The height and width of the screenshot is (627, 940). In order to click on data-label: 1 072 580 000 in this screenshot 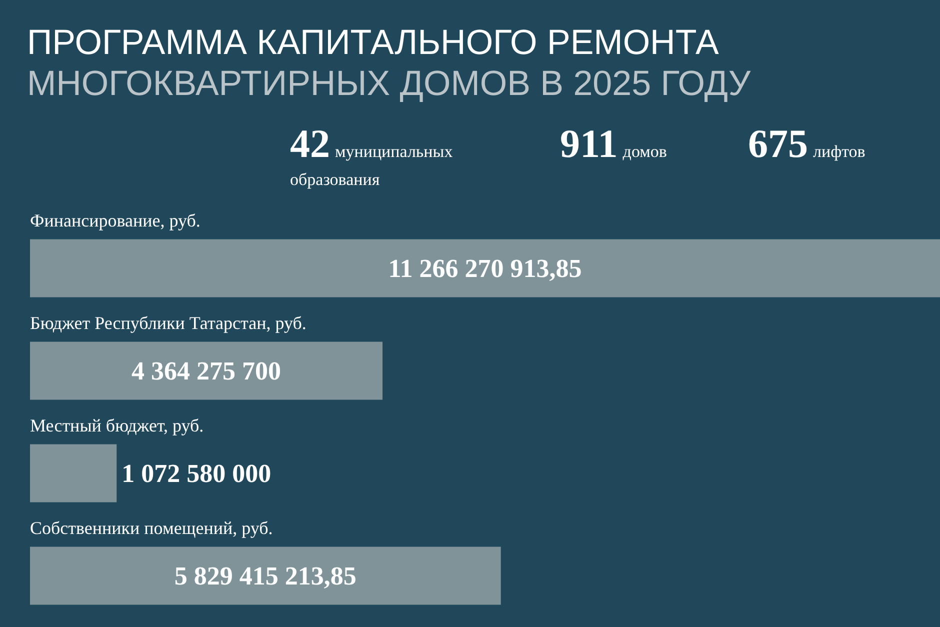, I will do `click(197, 473)`.